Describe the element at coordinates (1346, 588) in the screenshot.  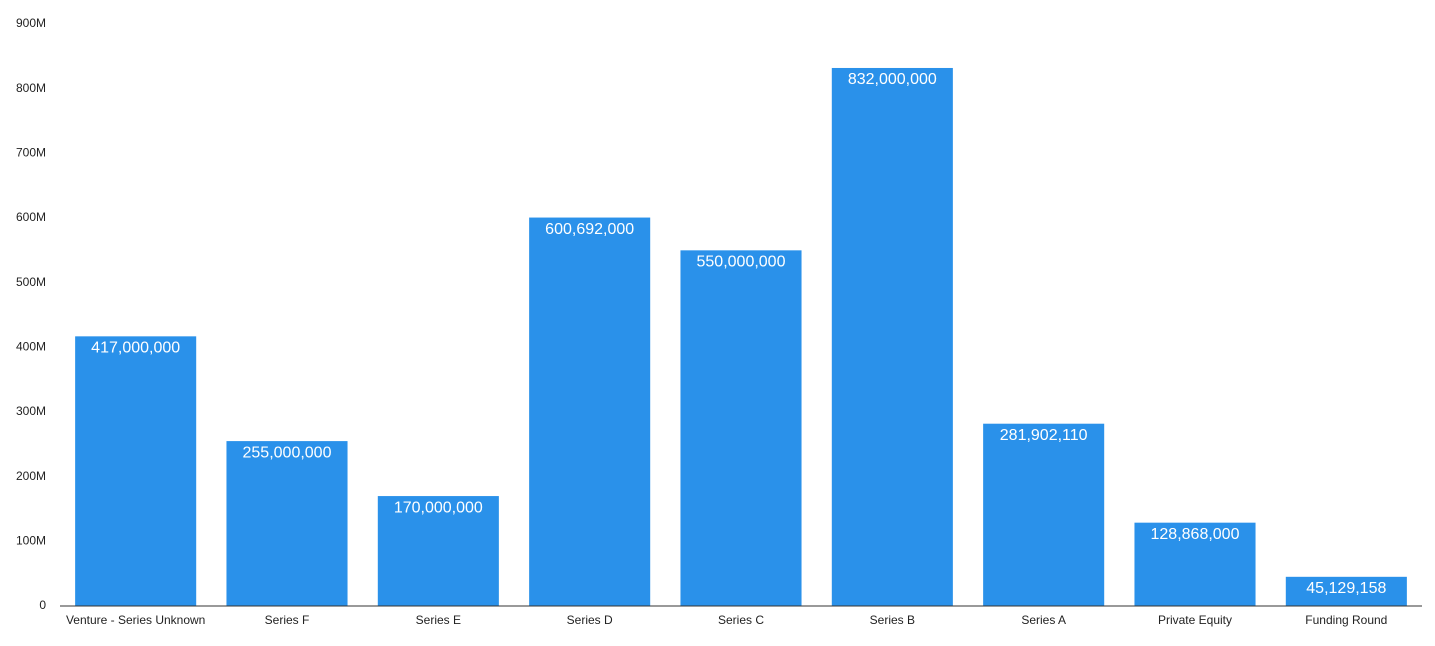
I see `value-label: 45,129,158` at that location.